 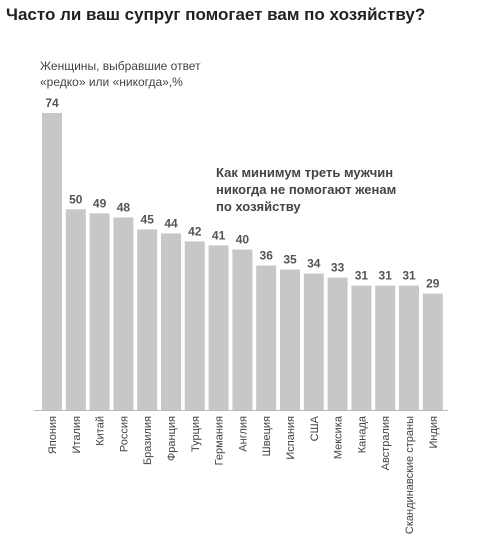 What do you see at coordinates (120, 66) in the screenshot?
I see `subtitle-line-1: Женщины, выбравшие ответ` at bounding box center [120, 66].